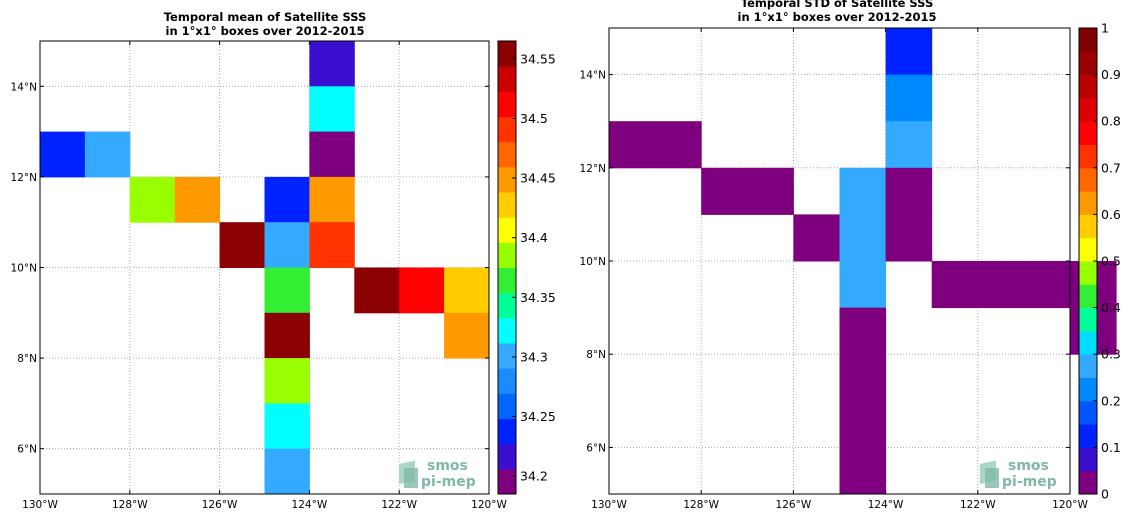 This screenshot has height=514, width=1129. I want to click on chart-title-line-1: Temporal STD of Satellite SSS, so click(837, 5).